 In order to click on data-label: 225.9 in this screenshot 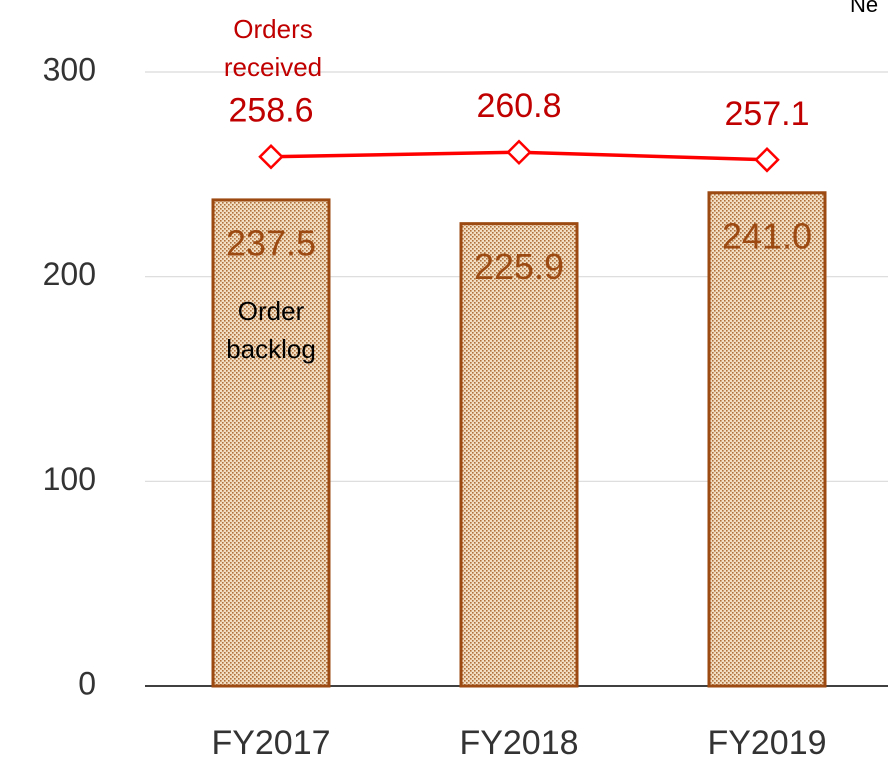, I will do `click(519, 266)`.